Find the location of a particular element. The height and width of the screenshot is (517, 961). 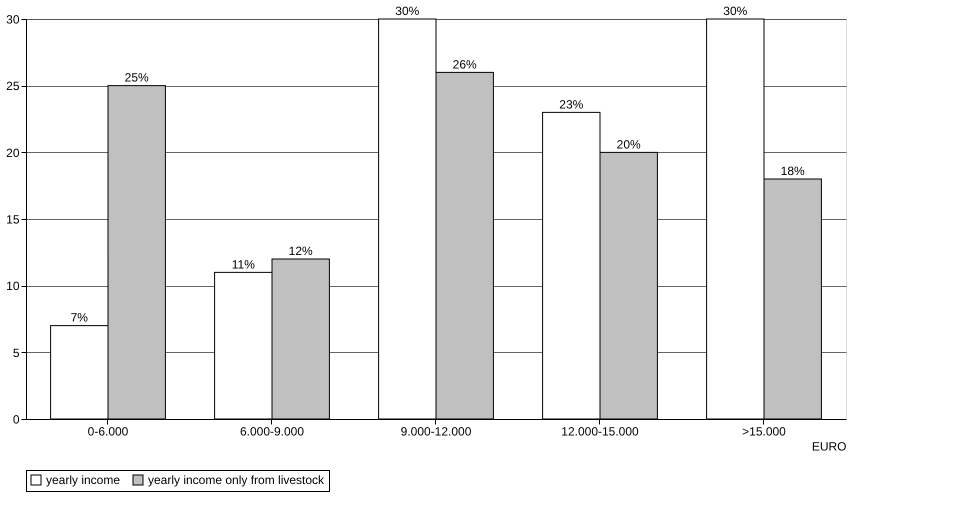

y-tick-label: 10 is located at coordinates (13, 286).